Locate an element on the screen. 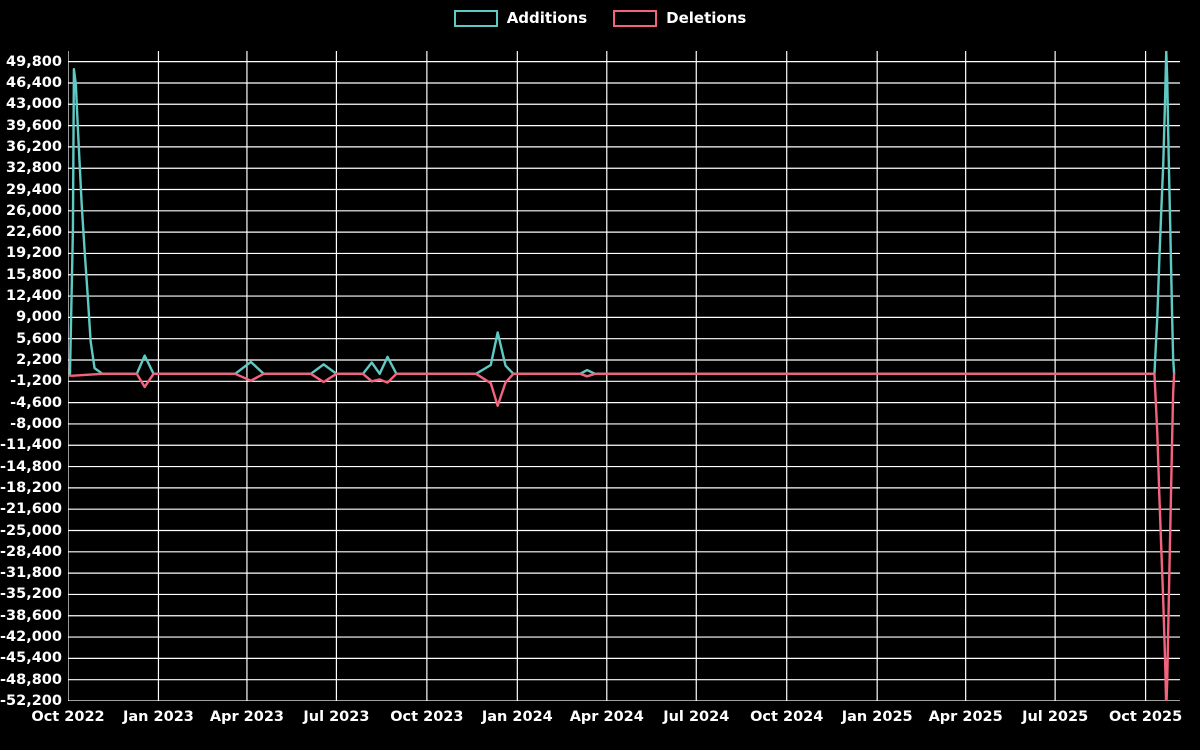 The image size is (1200, 750). y-axis-tick-label: -18,200 is located at coordinates (31, 487).